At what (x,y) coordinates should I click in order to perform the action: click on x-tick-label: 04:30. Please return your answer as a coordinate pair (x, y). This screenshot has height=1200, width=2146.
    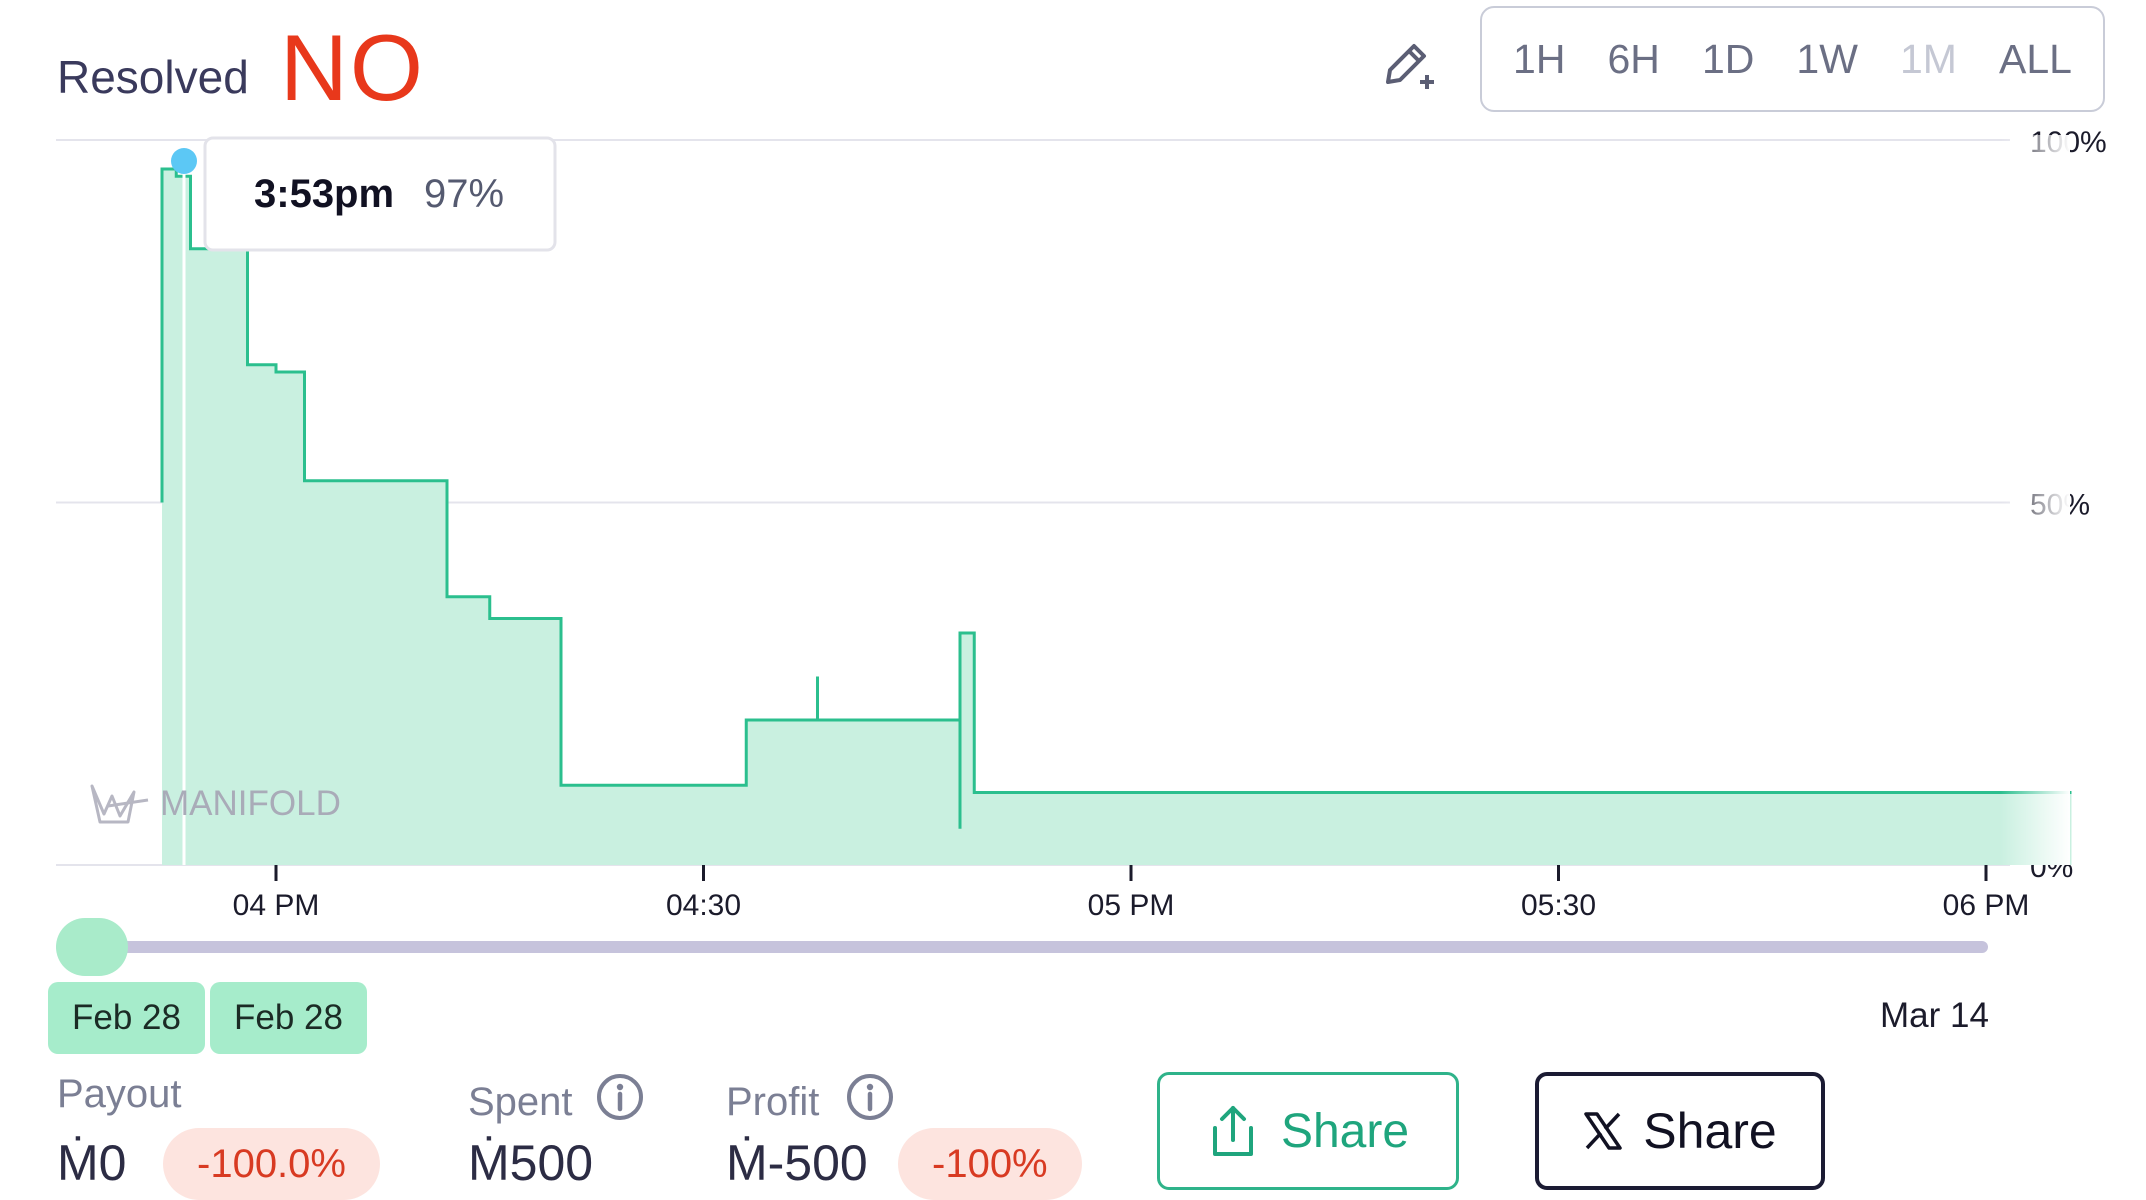
    Looking at the image, I should click on (703, 904).